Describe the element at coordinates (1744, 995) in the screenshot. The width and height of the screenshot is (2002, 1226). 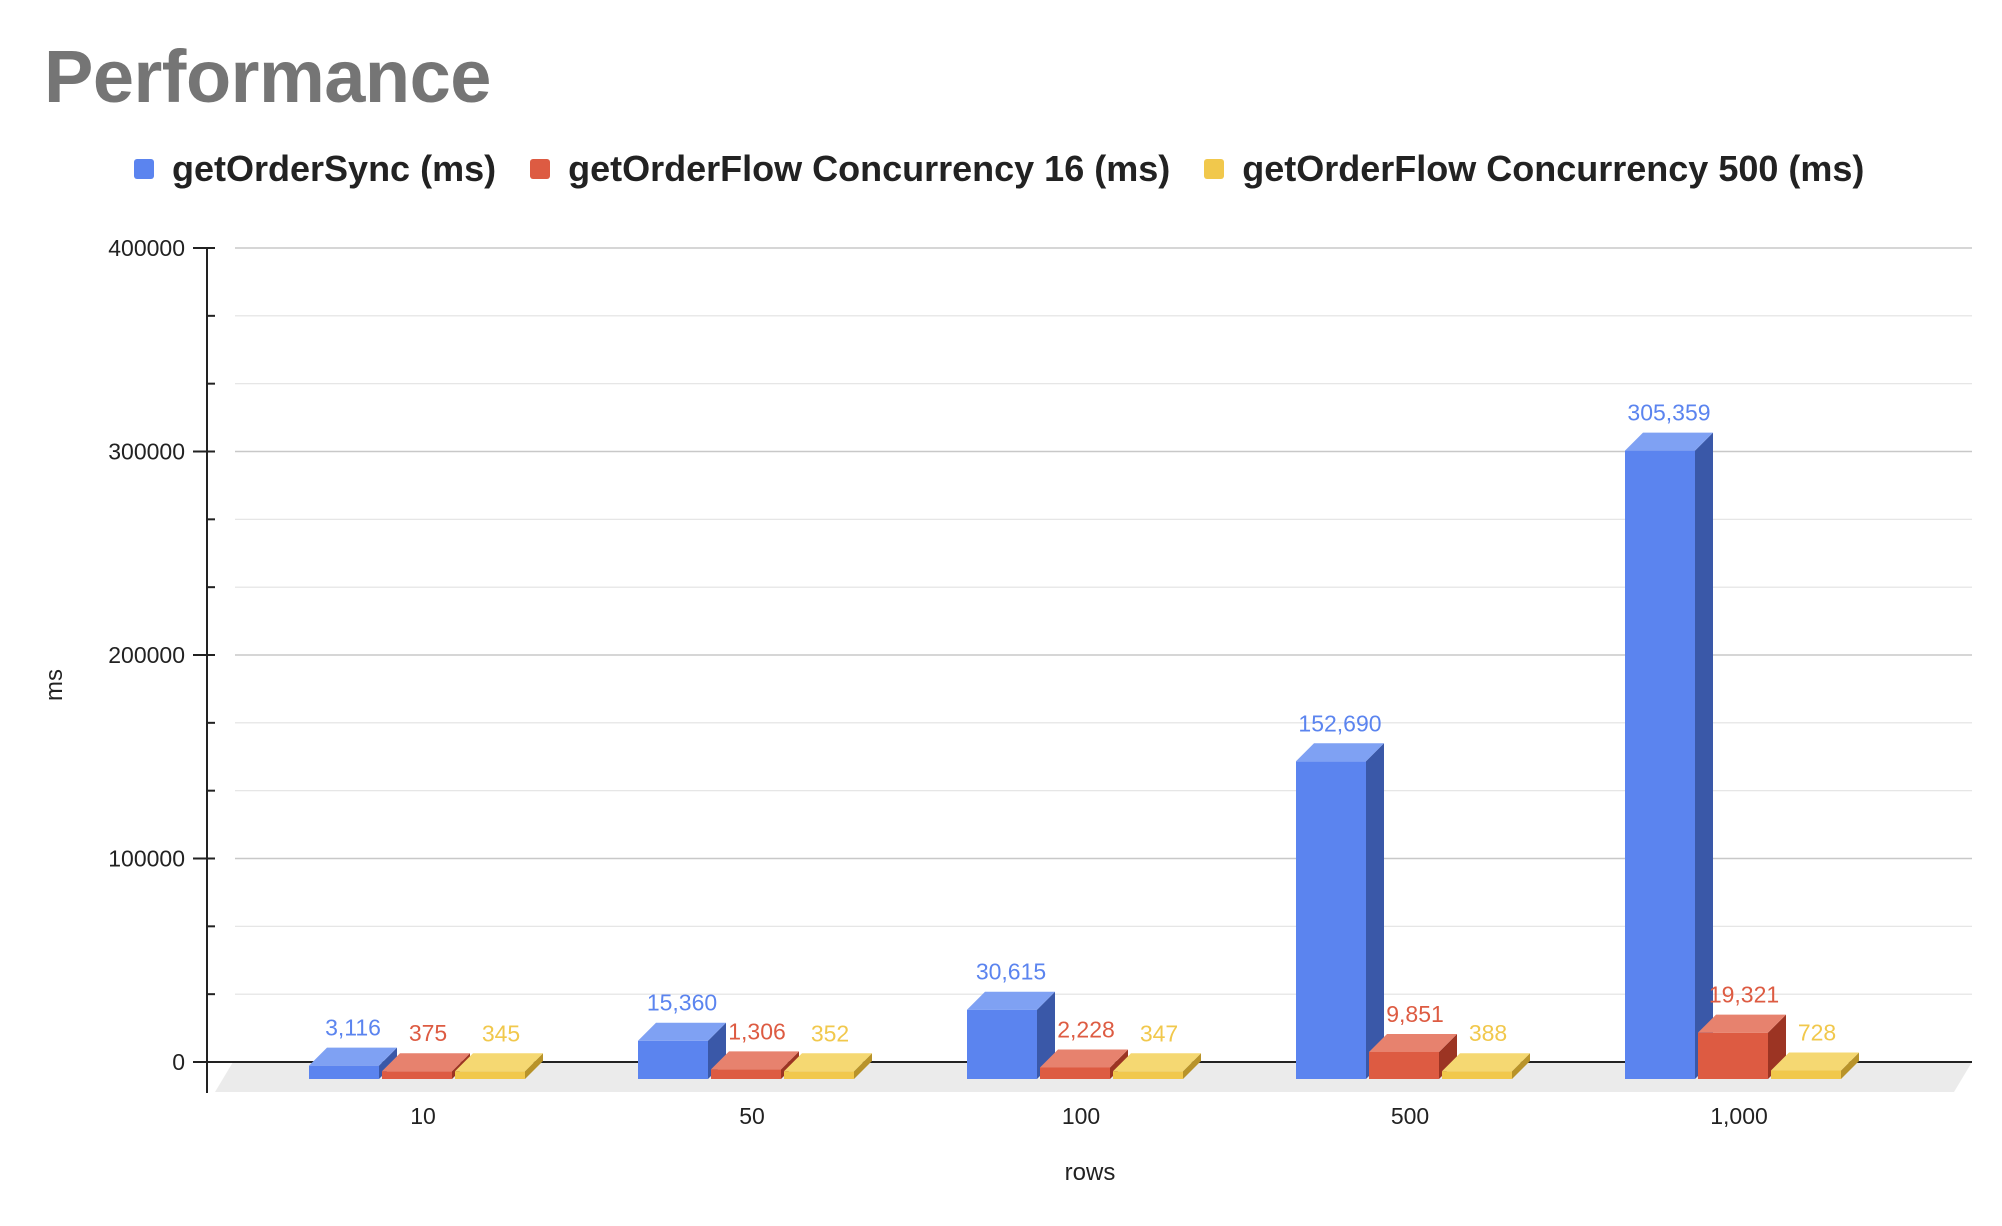
I see `data-label: 19,321` at that location.